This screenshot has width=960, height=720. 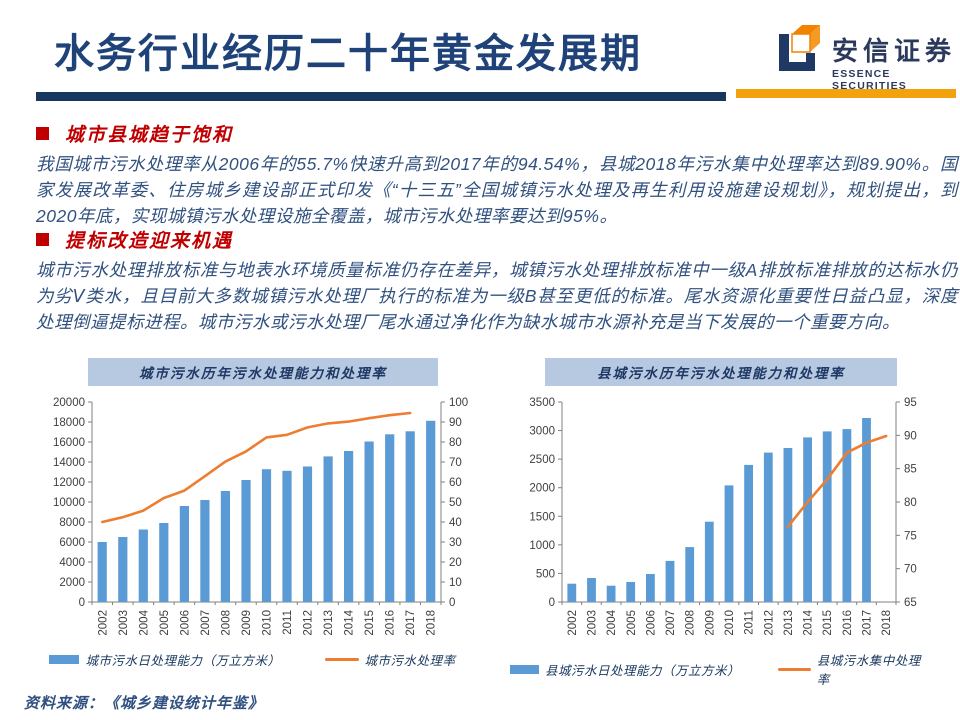 What do you see at coordinates (69, 423) in the screenshot?
I see `svg-text: 18000` at bounding box center [69, 423].